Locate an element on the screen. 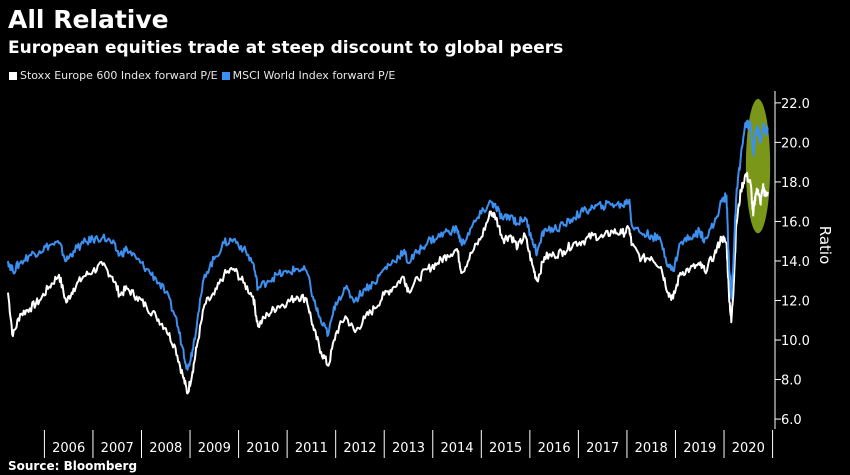  y-tick-label: 18.0 is located at coordinates (795, 183).